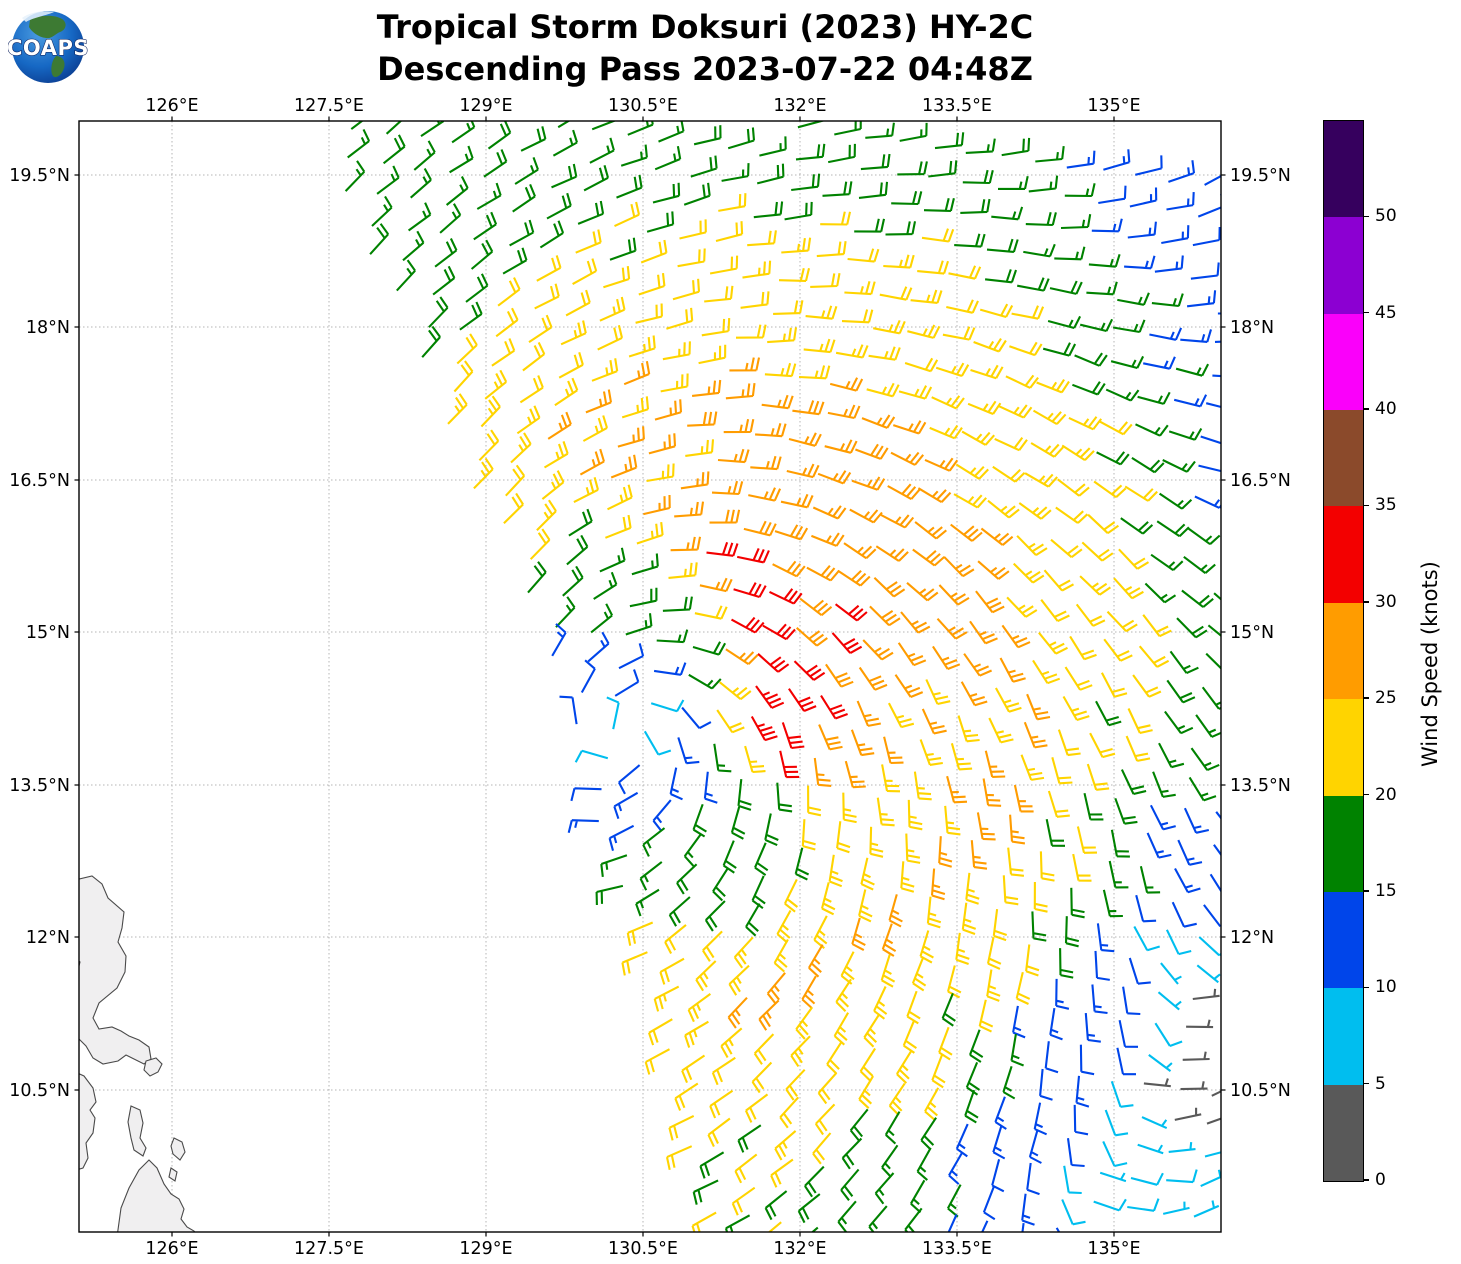 Image resolution: width=1461 pixels, height=1264 pixels. I want to click on colorbar, so click(1343, 651).